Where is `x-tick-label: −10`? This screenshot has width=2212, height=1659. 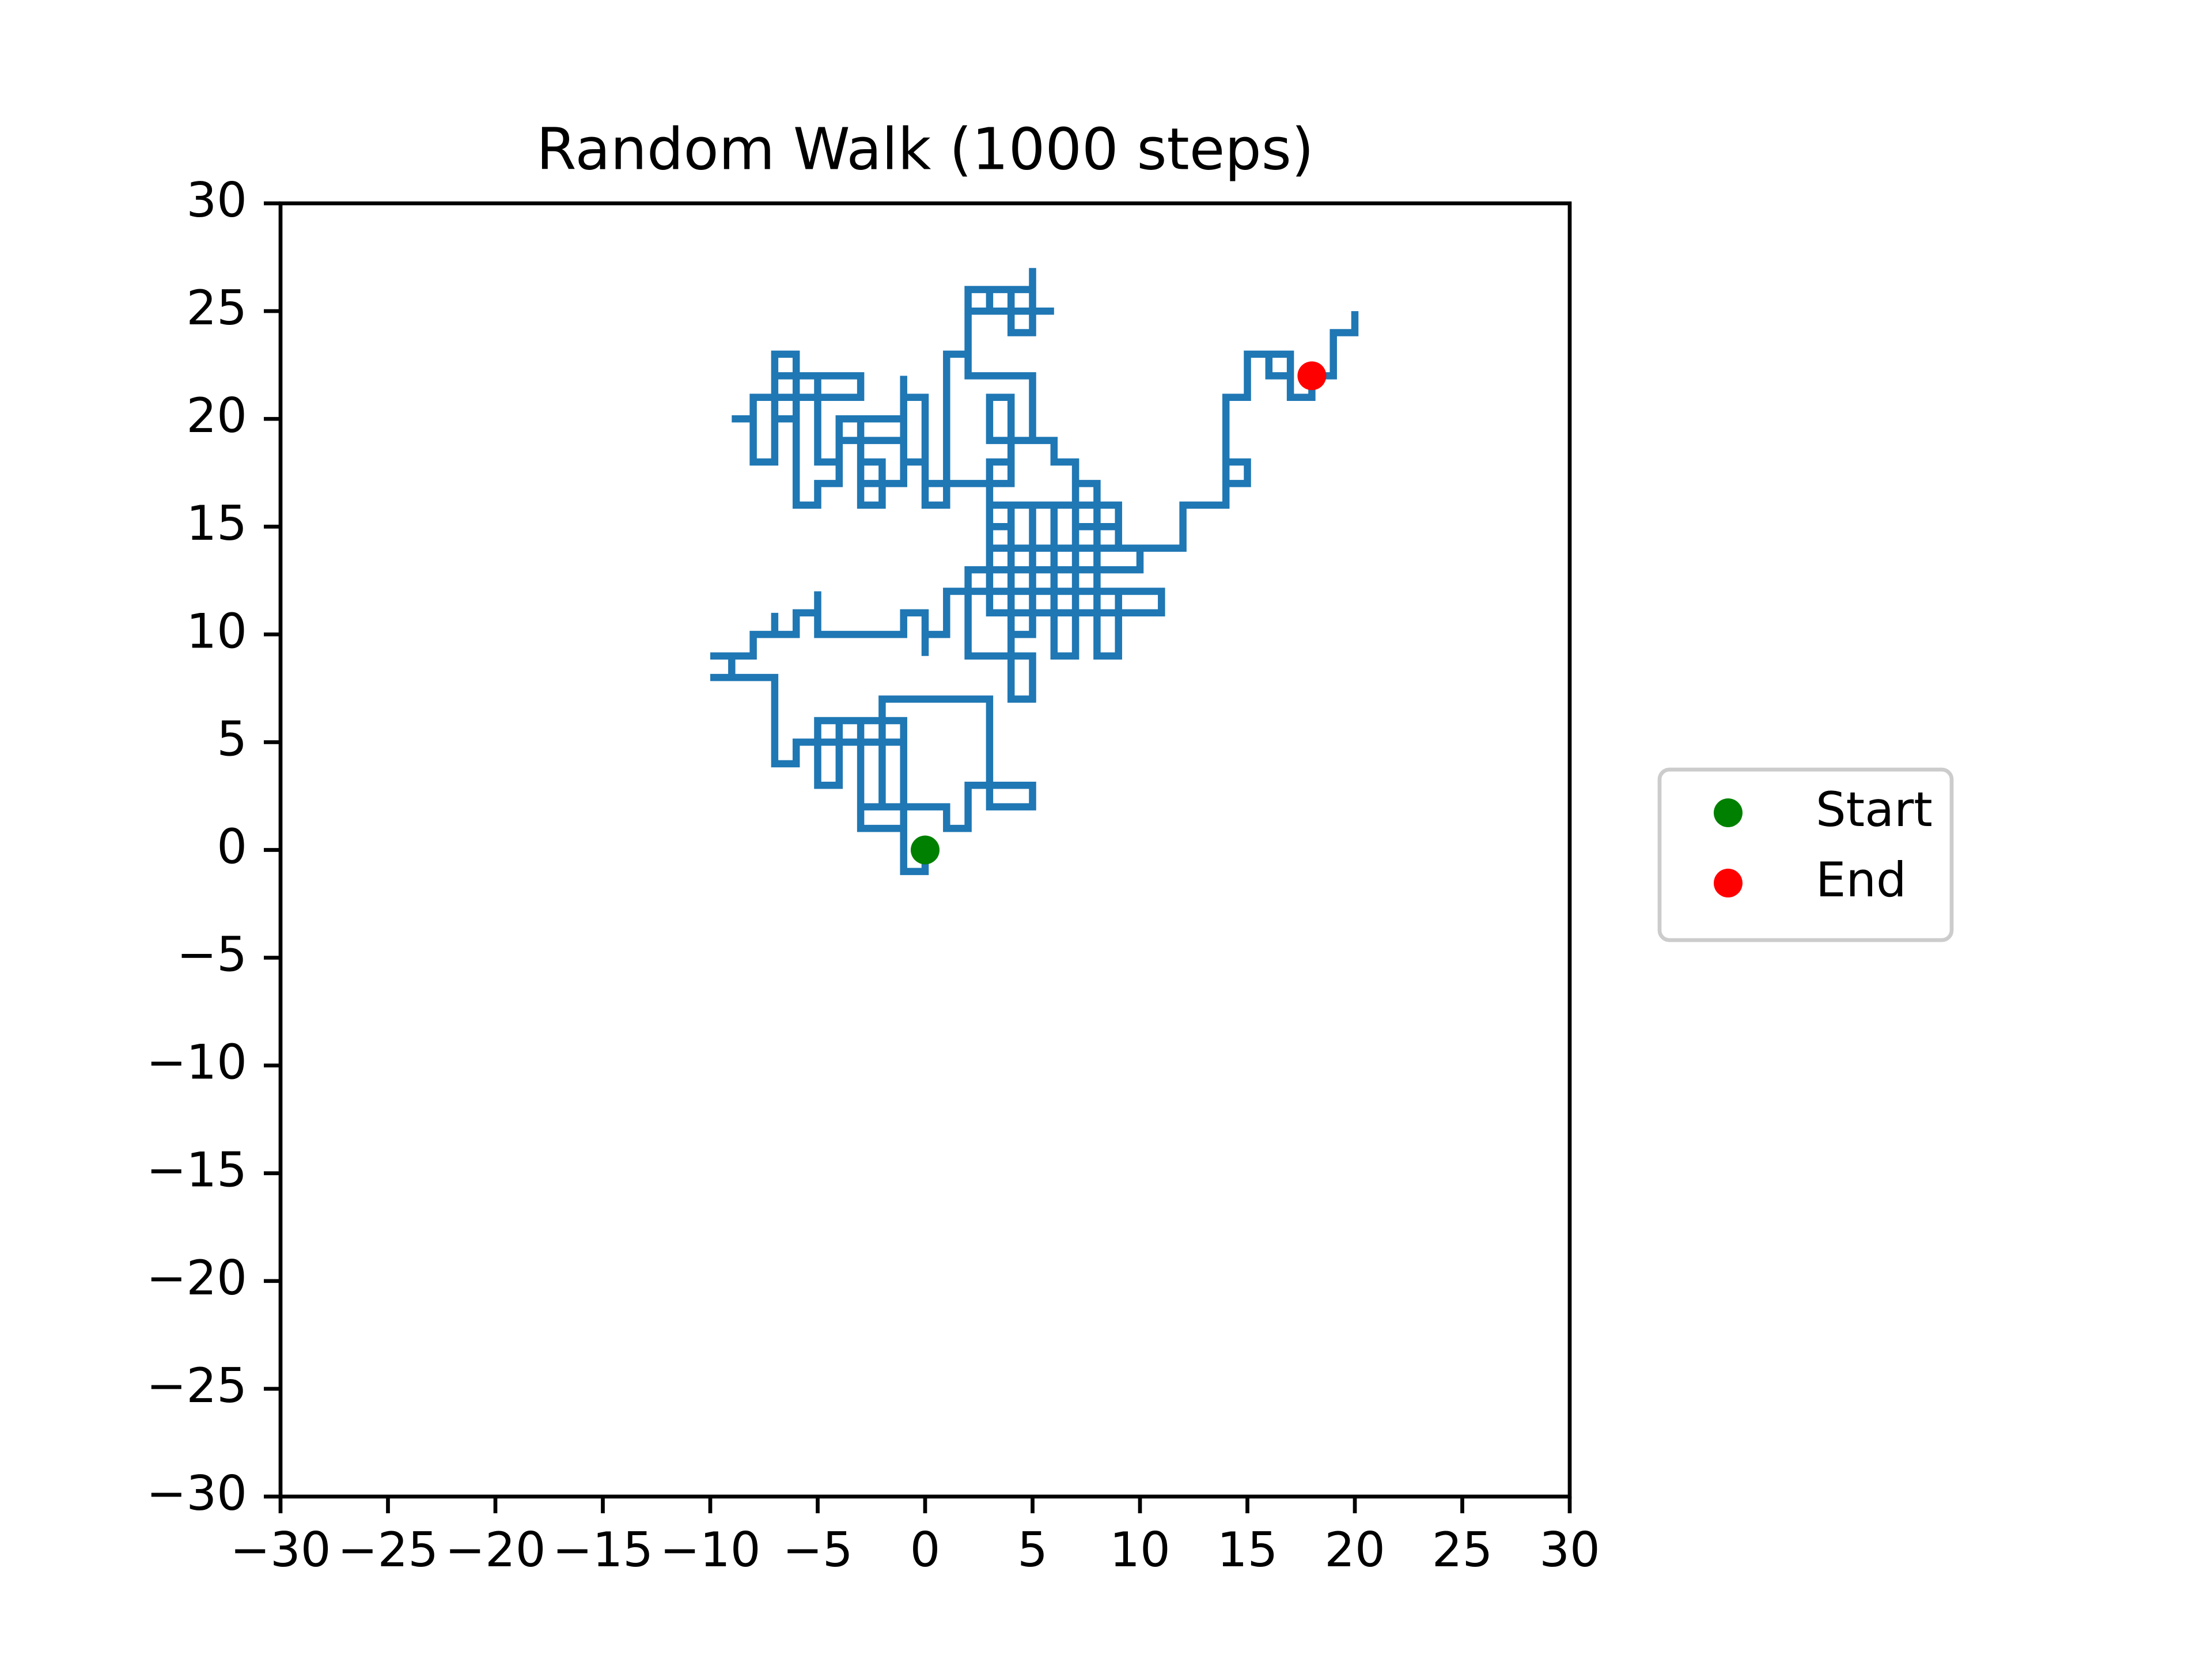
x-tick-label: −10 is located at coordinates (710, 1550).